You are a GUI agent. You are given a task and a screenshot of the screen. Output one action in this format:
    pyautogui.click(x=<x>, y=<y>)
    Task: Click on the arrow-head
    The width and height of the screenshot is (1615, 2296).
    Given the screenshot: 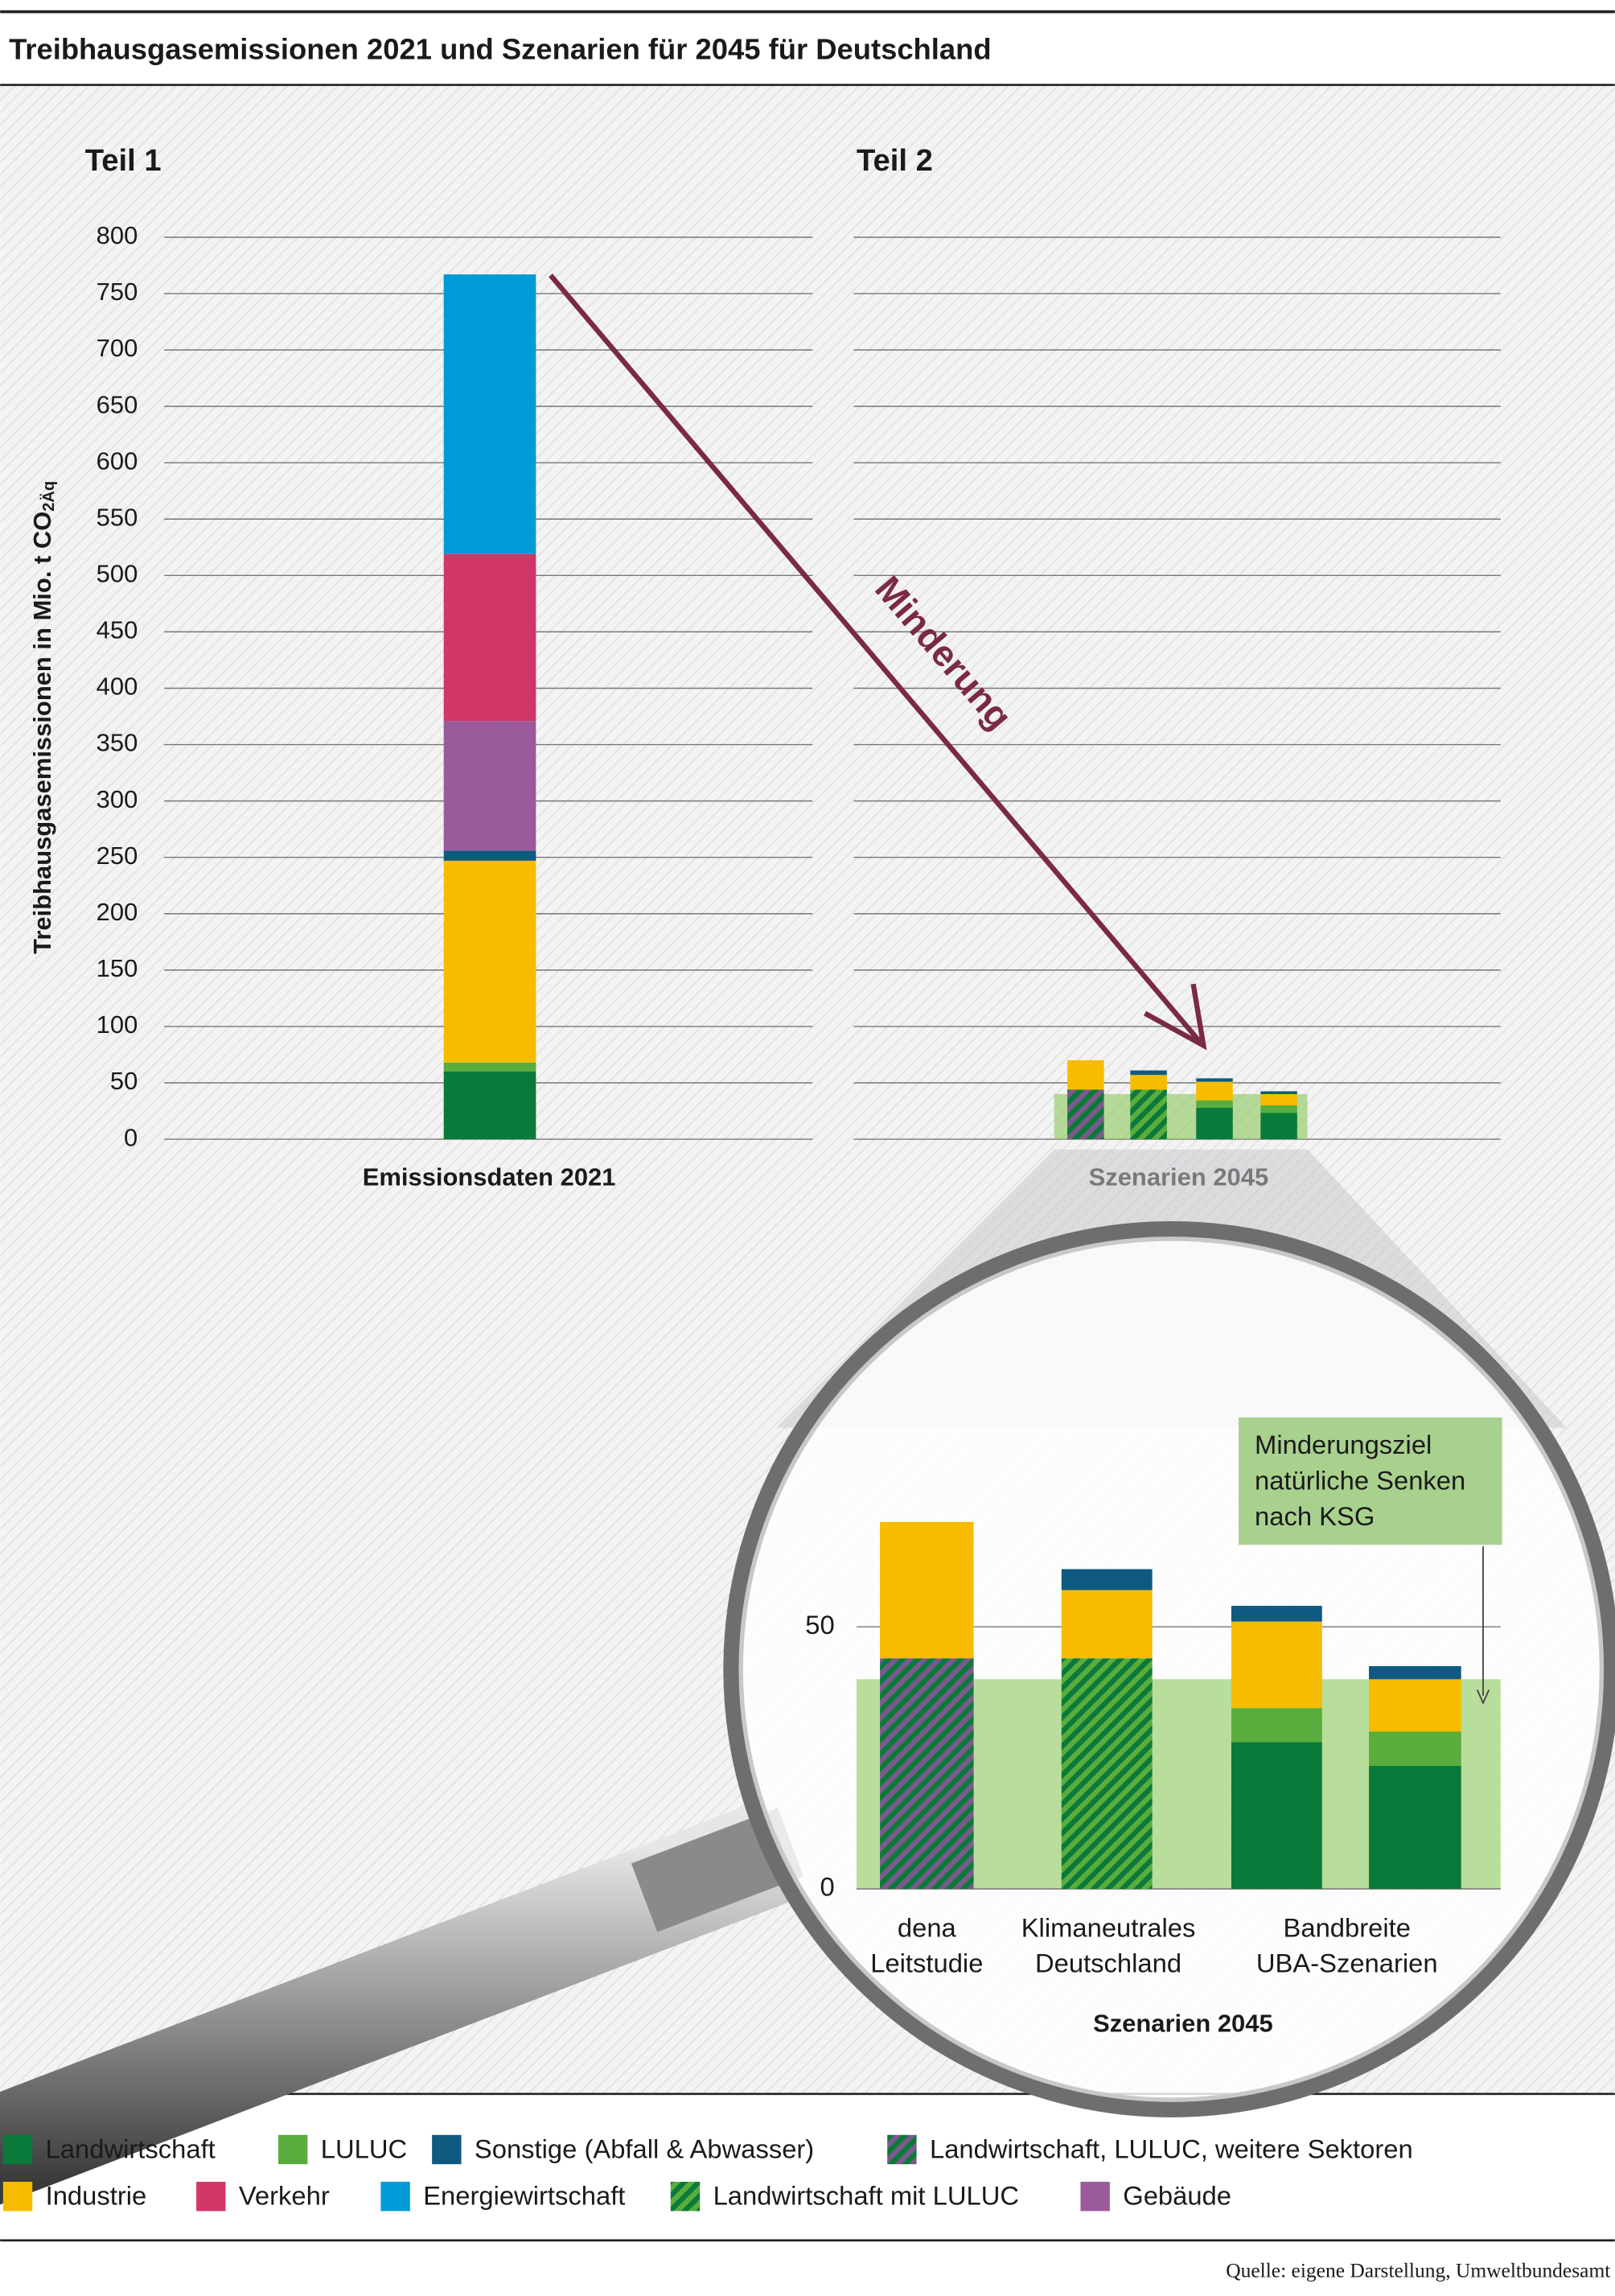 What is the action you would take?
    pyautogui.click(x=1175, y=1017)
    